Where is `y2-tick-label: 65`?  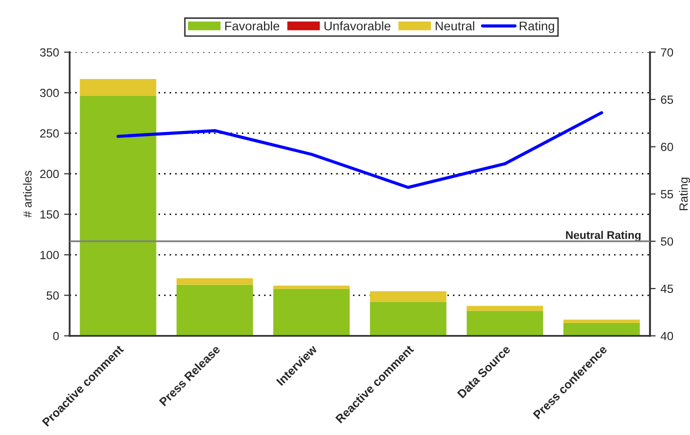 y2-tick-label: 65 is located at coordinates (667, 100).